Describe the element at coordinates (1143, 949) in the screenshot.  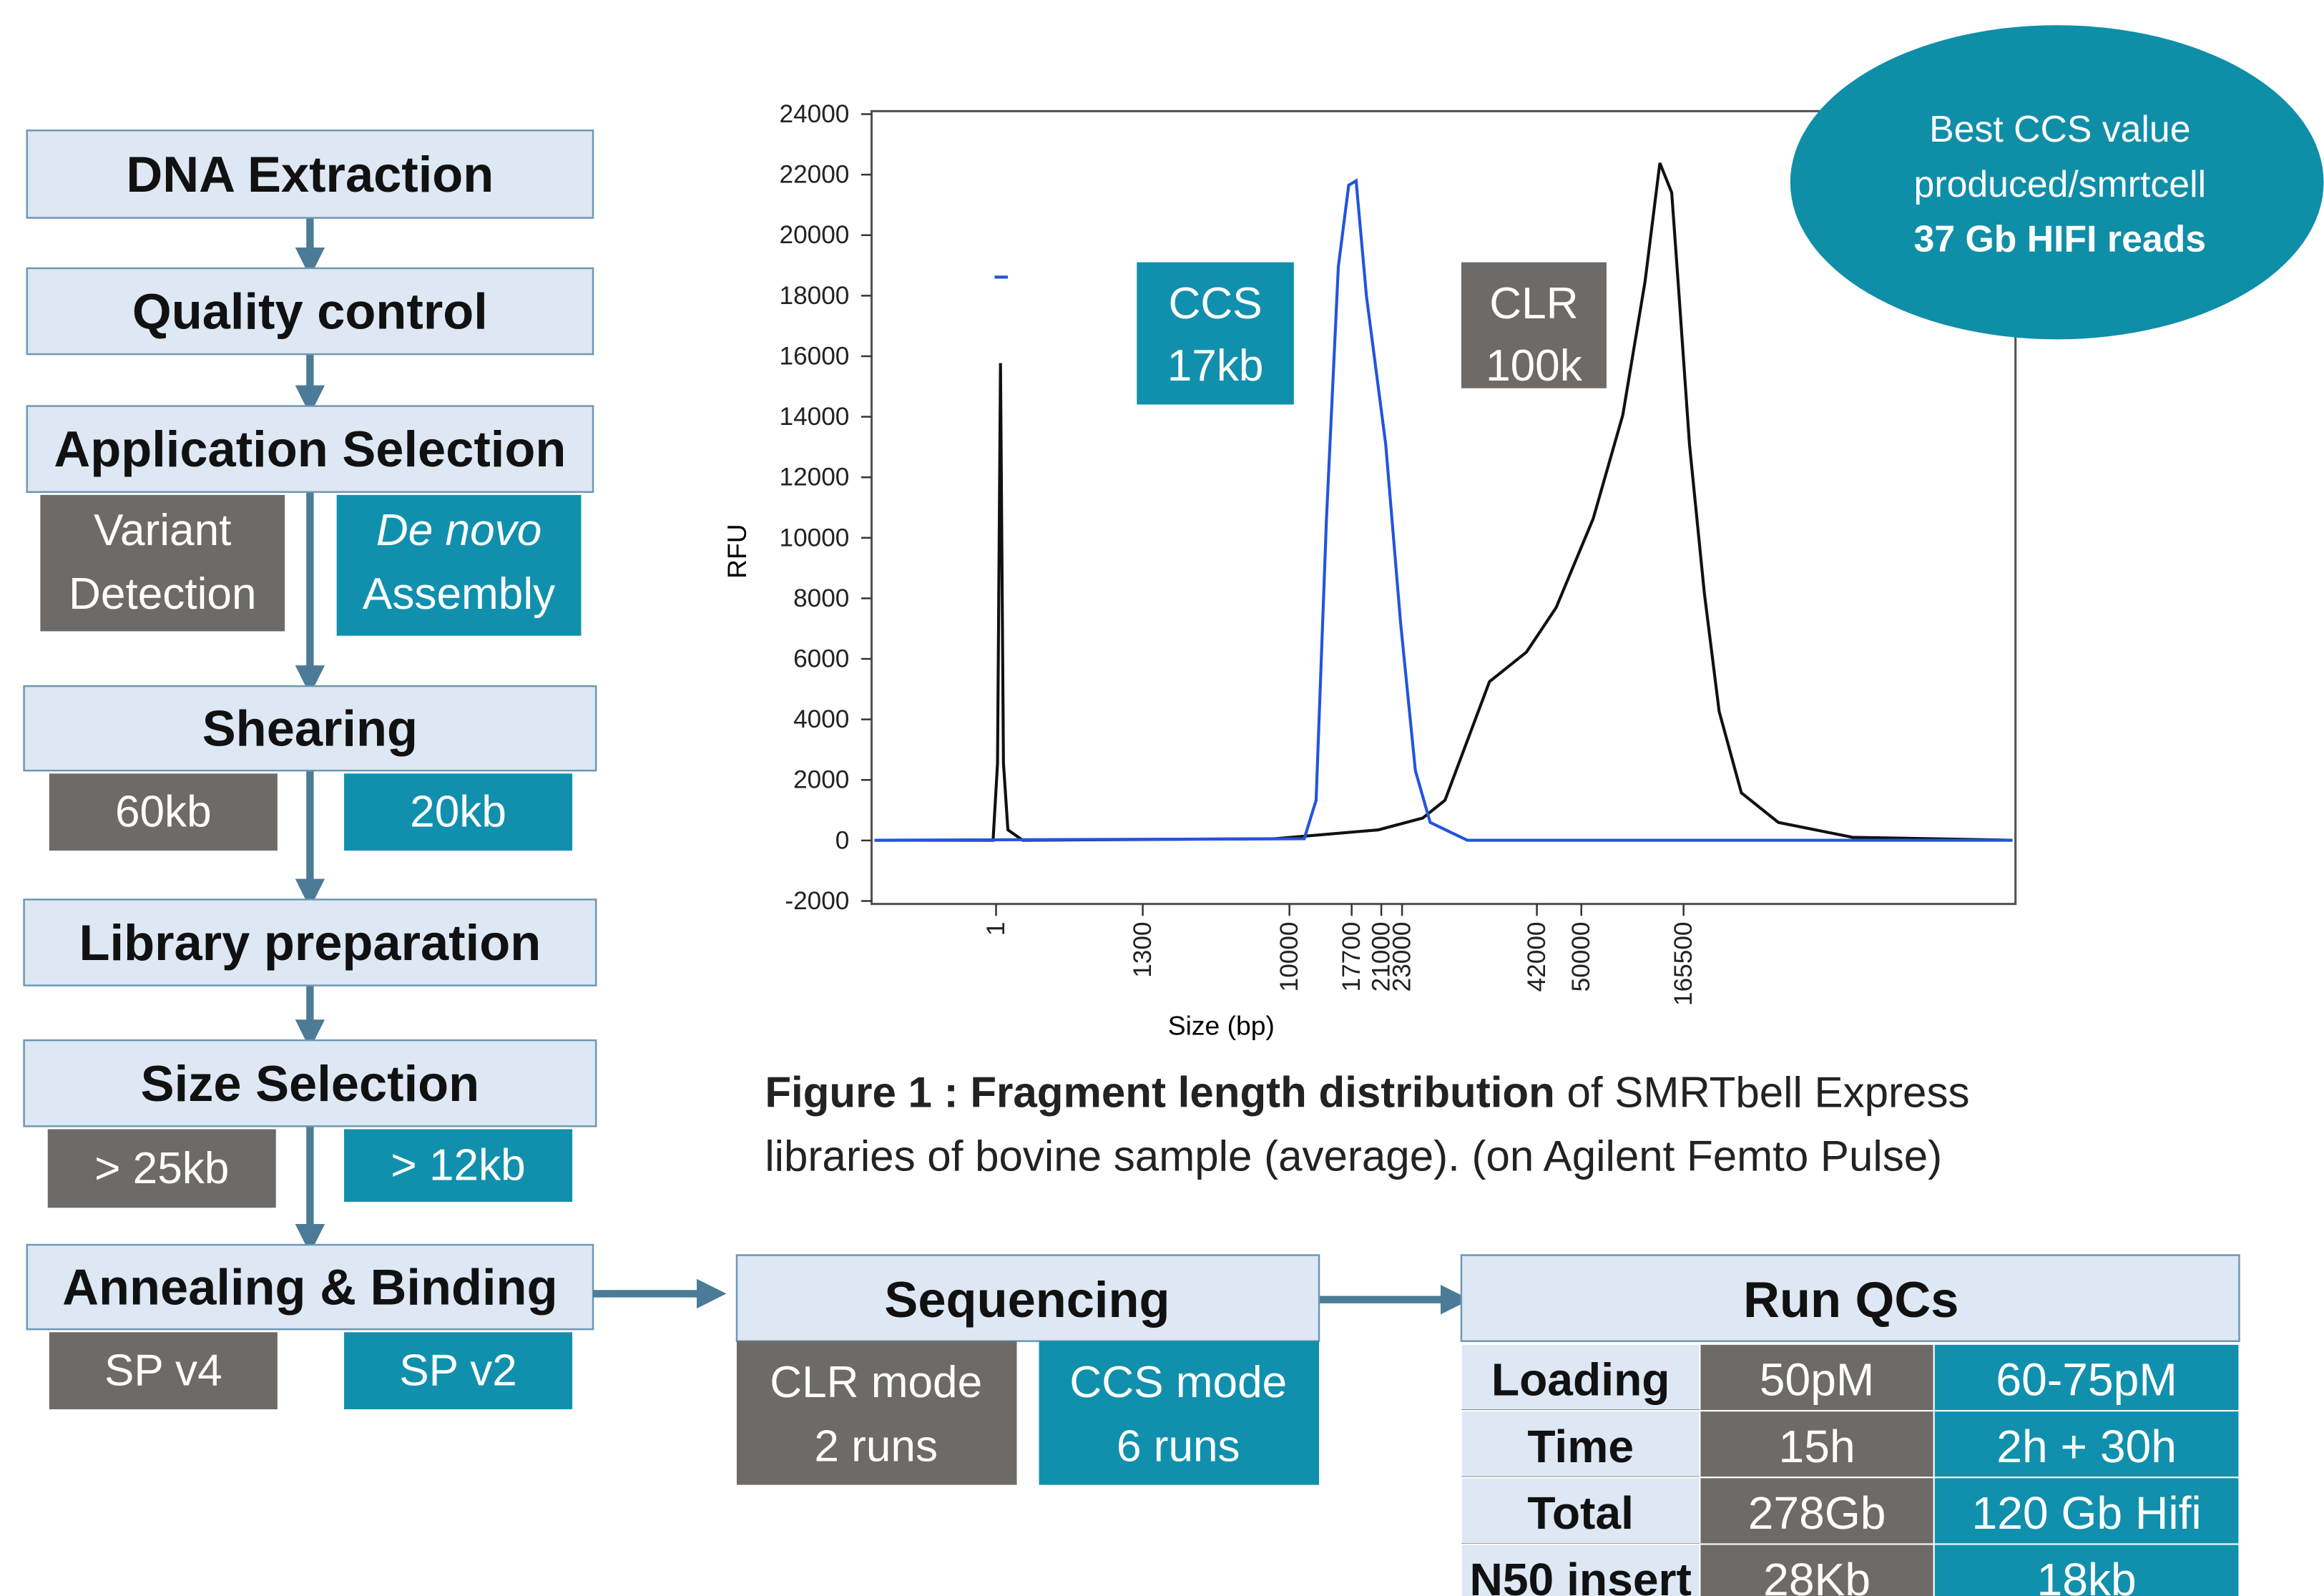
I see `x-tick-label: 1300` at that location.